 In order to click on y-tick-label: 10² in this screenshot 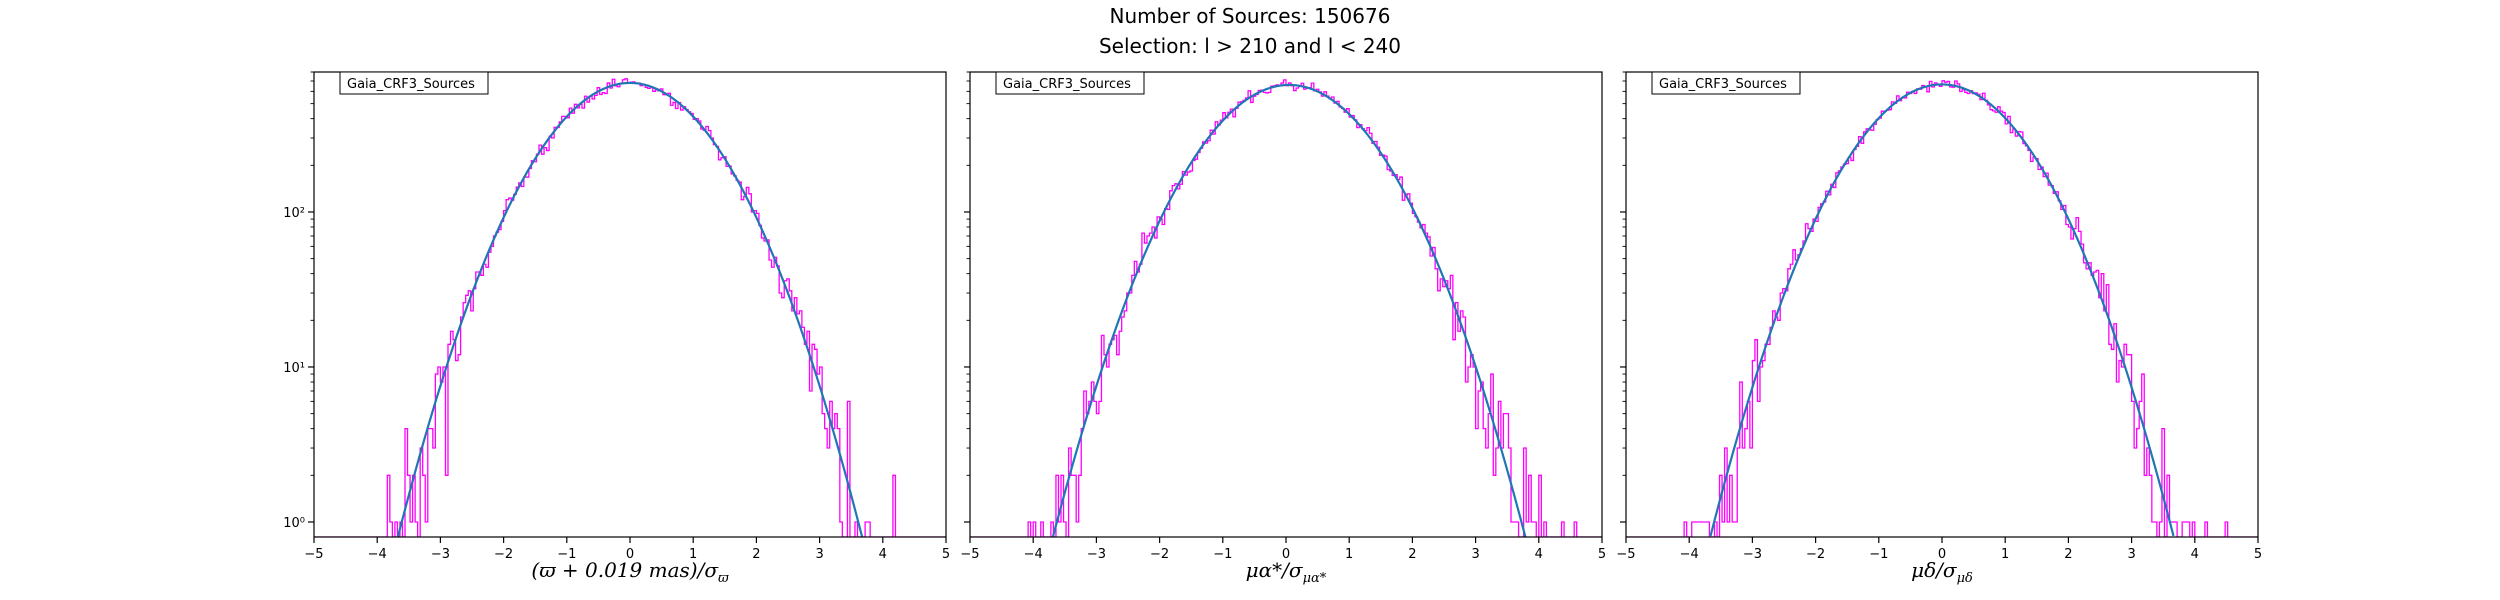, I will do `click(294, 213)`.